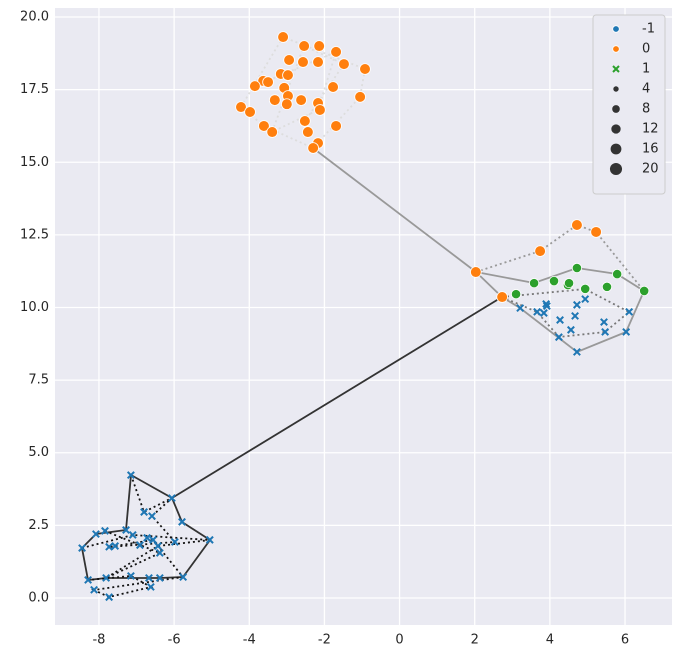 The width and height of the screenshot is (682, 667). Describe the element at coordinates (34, 17) in the screenshot. I see `y-tick-label: 20.0` at that location.